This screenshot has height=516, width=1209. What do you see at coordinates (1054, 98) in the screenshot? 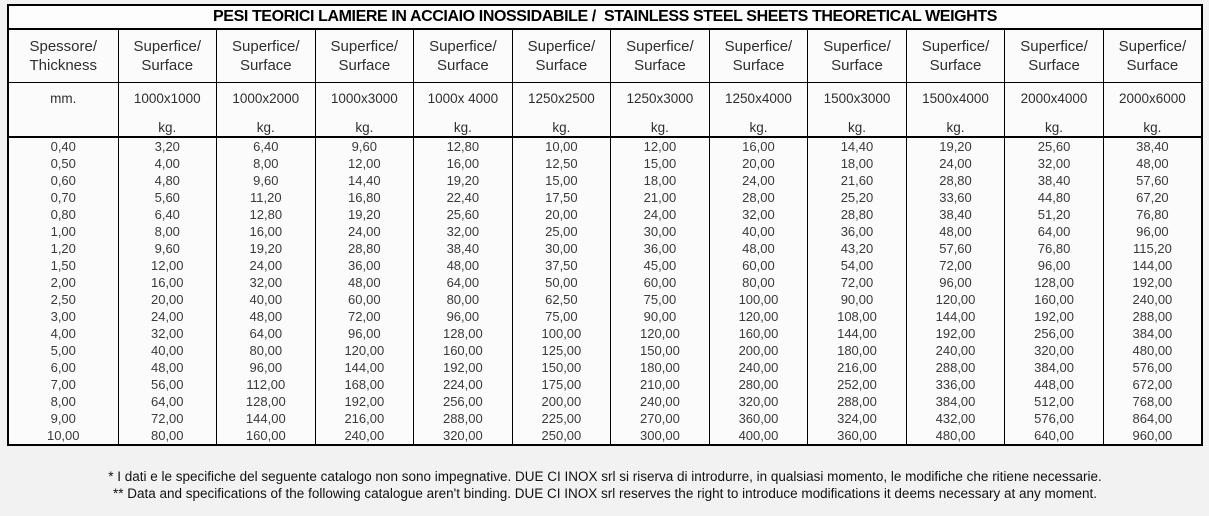
I see `sheet-dimension-label: 2000x4000` at bounding box center [1054, 98].